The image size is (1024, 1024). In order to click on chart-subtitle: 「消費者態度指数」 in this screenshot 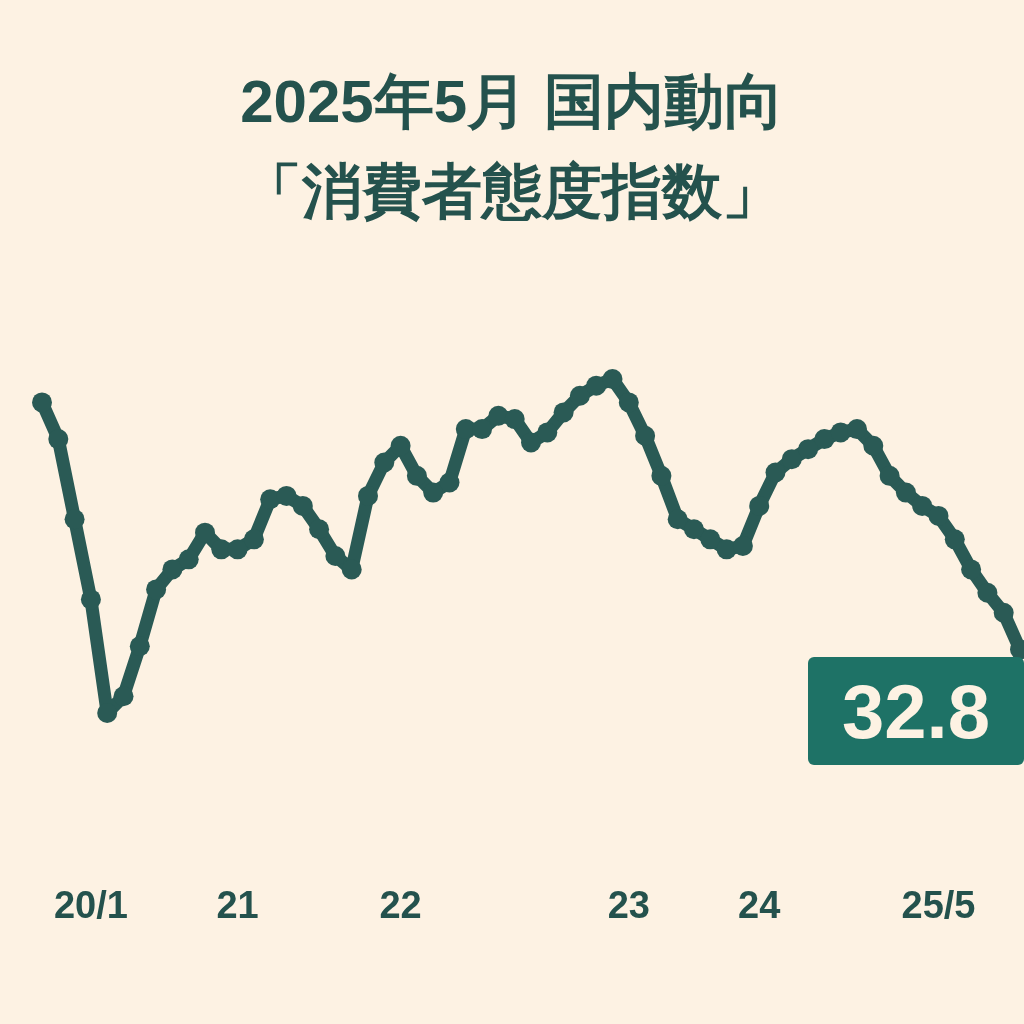, I will do `click(512, 191)`.